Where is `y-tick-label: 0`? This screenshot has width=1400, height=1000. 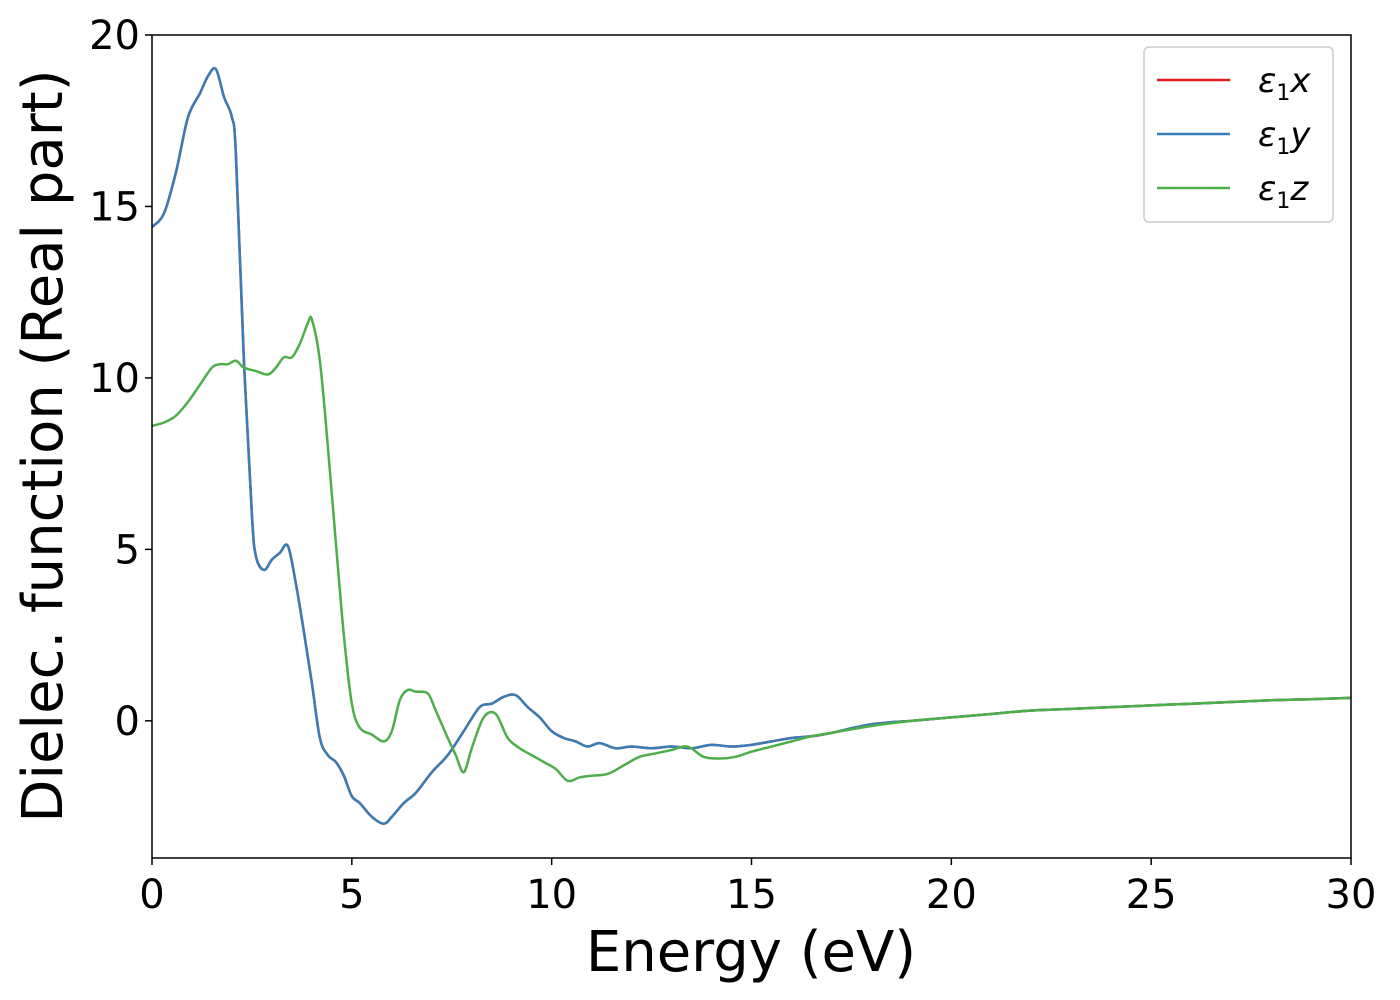
y-tick-label: 0 is located at coordinates (127, 722).